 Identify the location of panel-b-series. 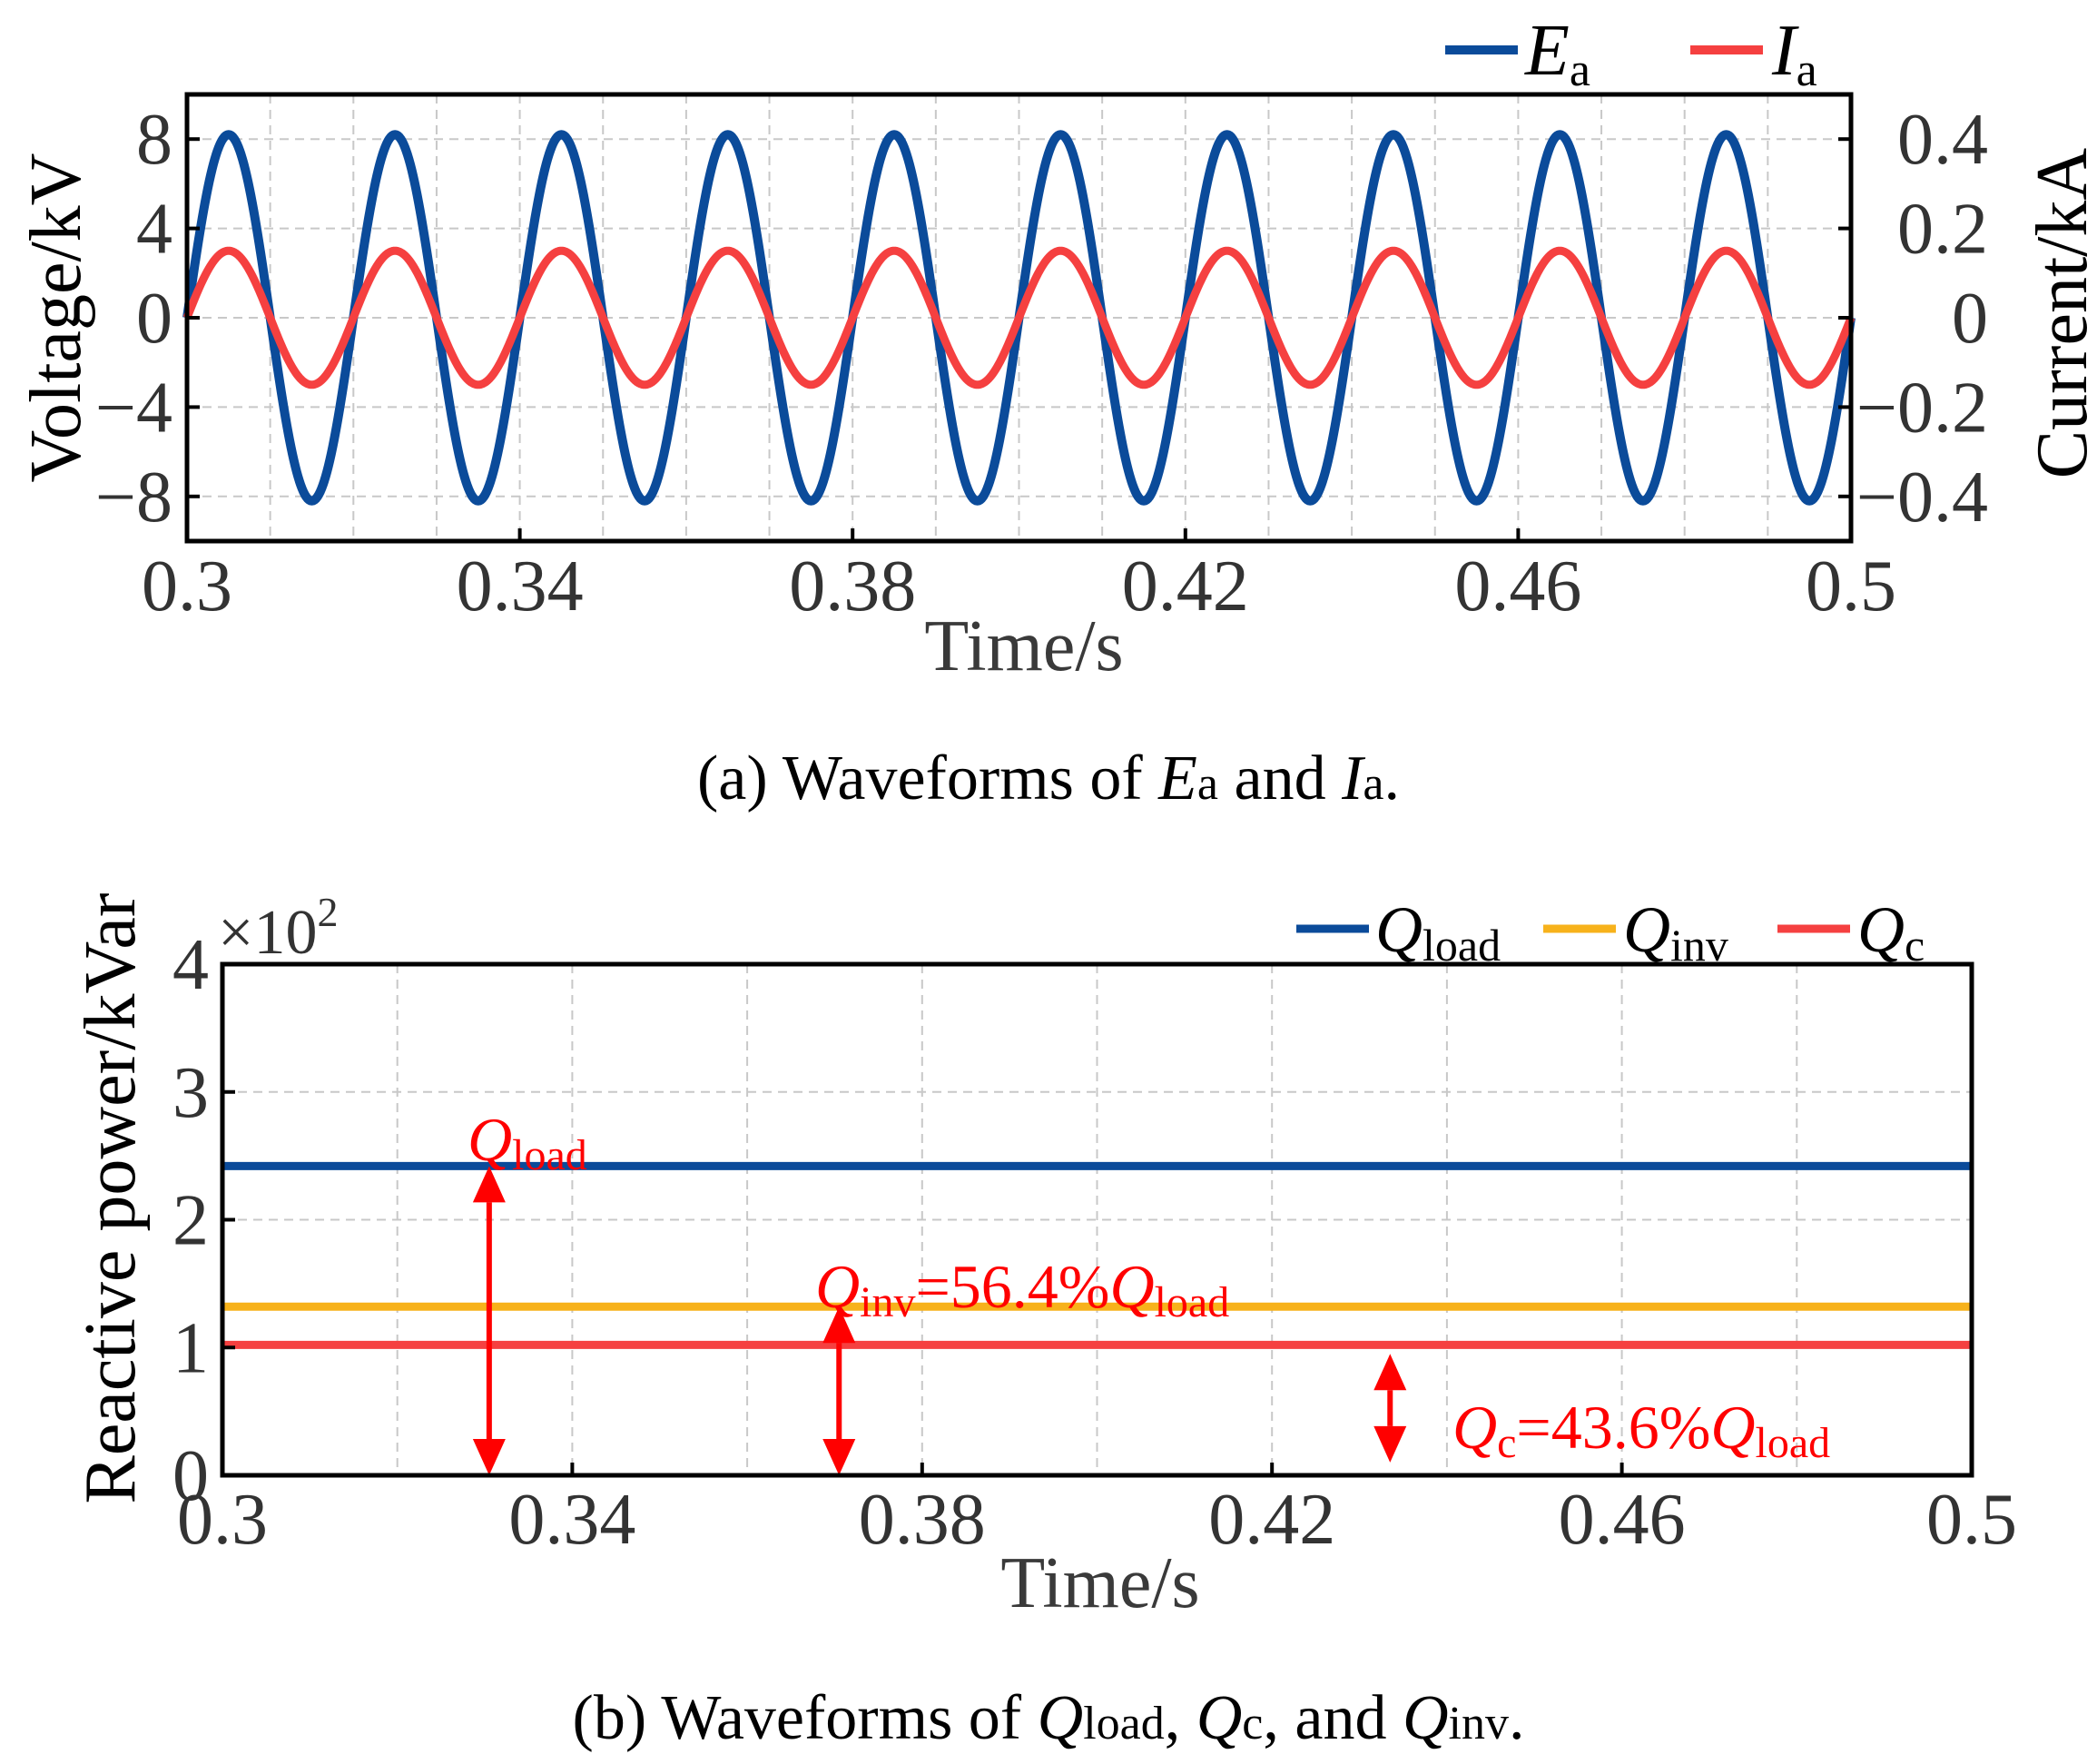
(1097, 1255).